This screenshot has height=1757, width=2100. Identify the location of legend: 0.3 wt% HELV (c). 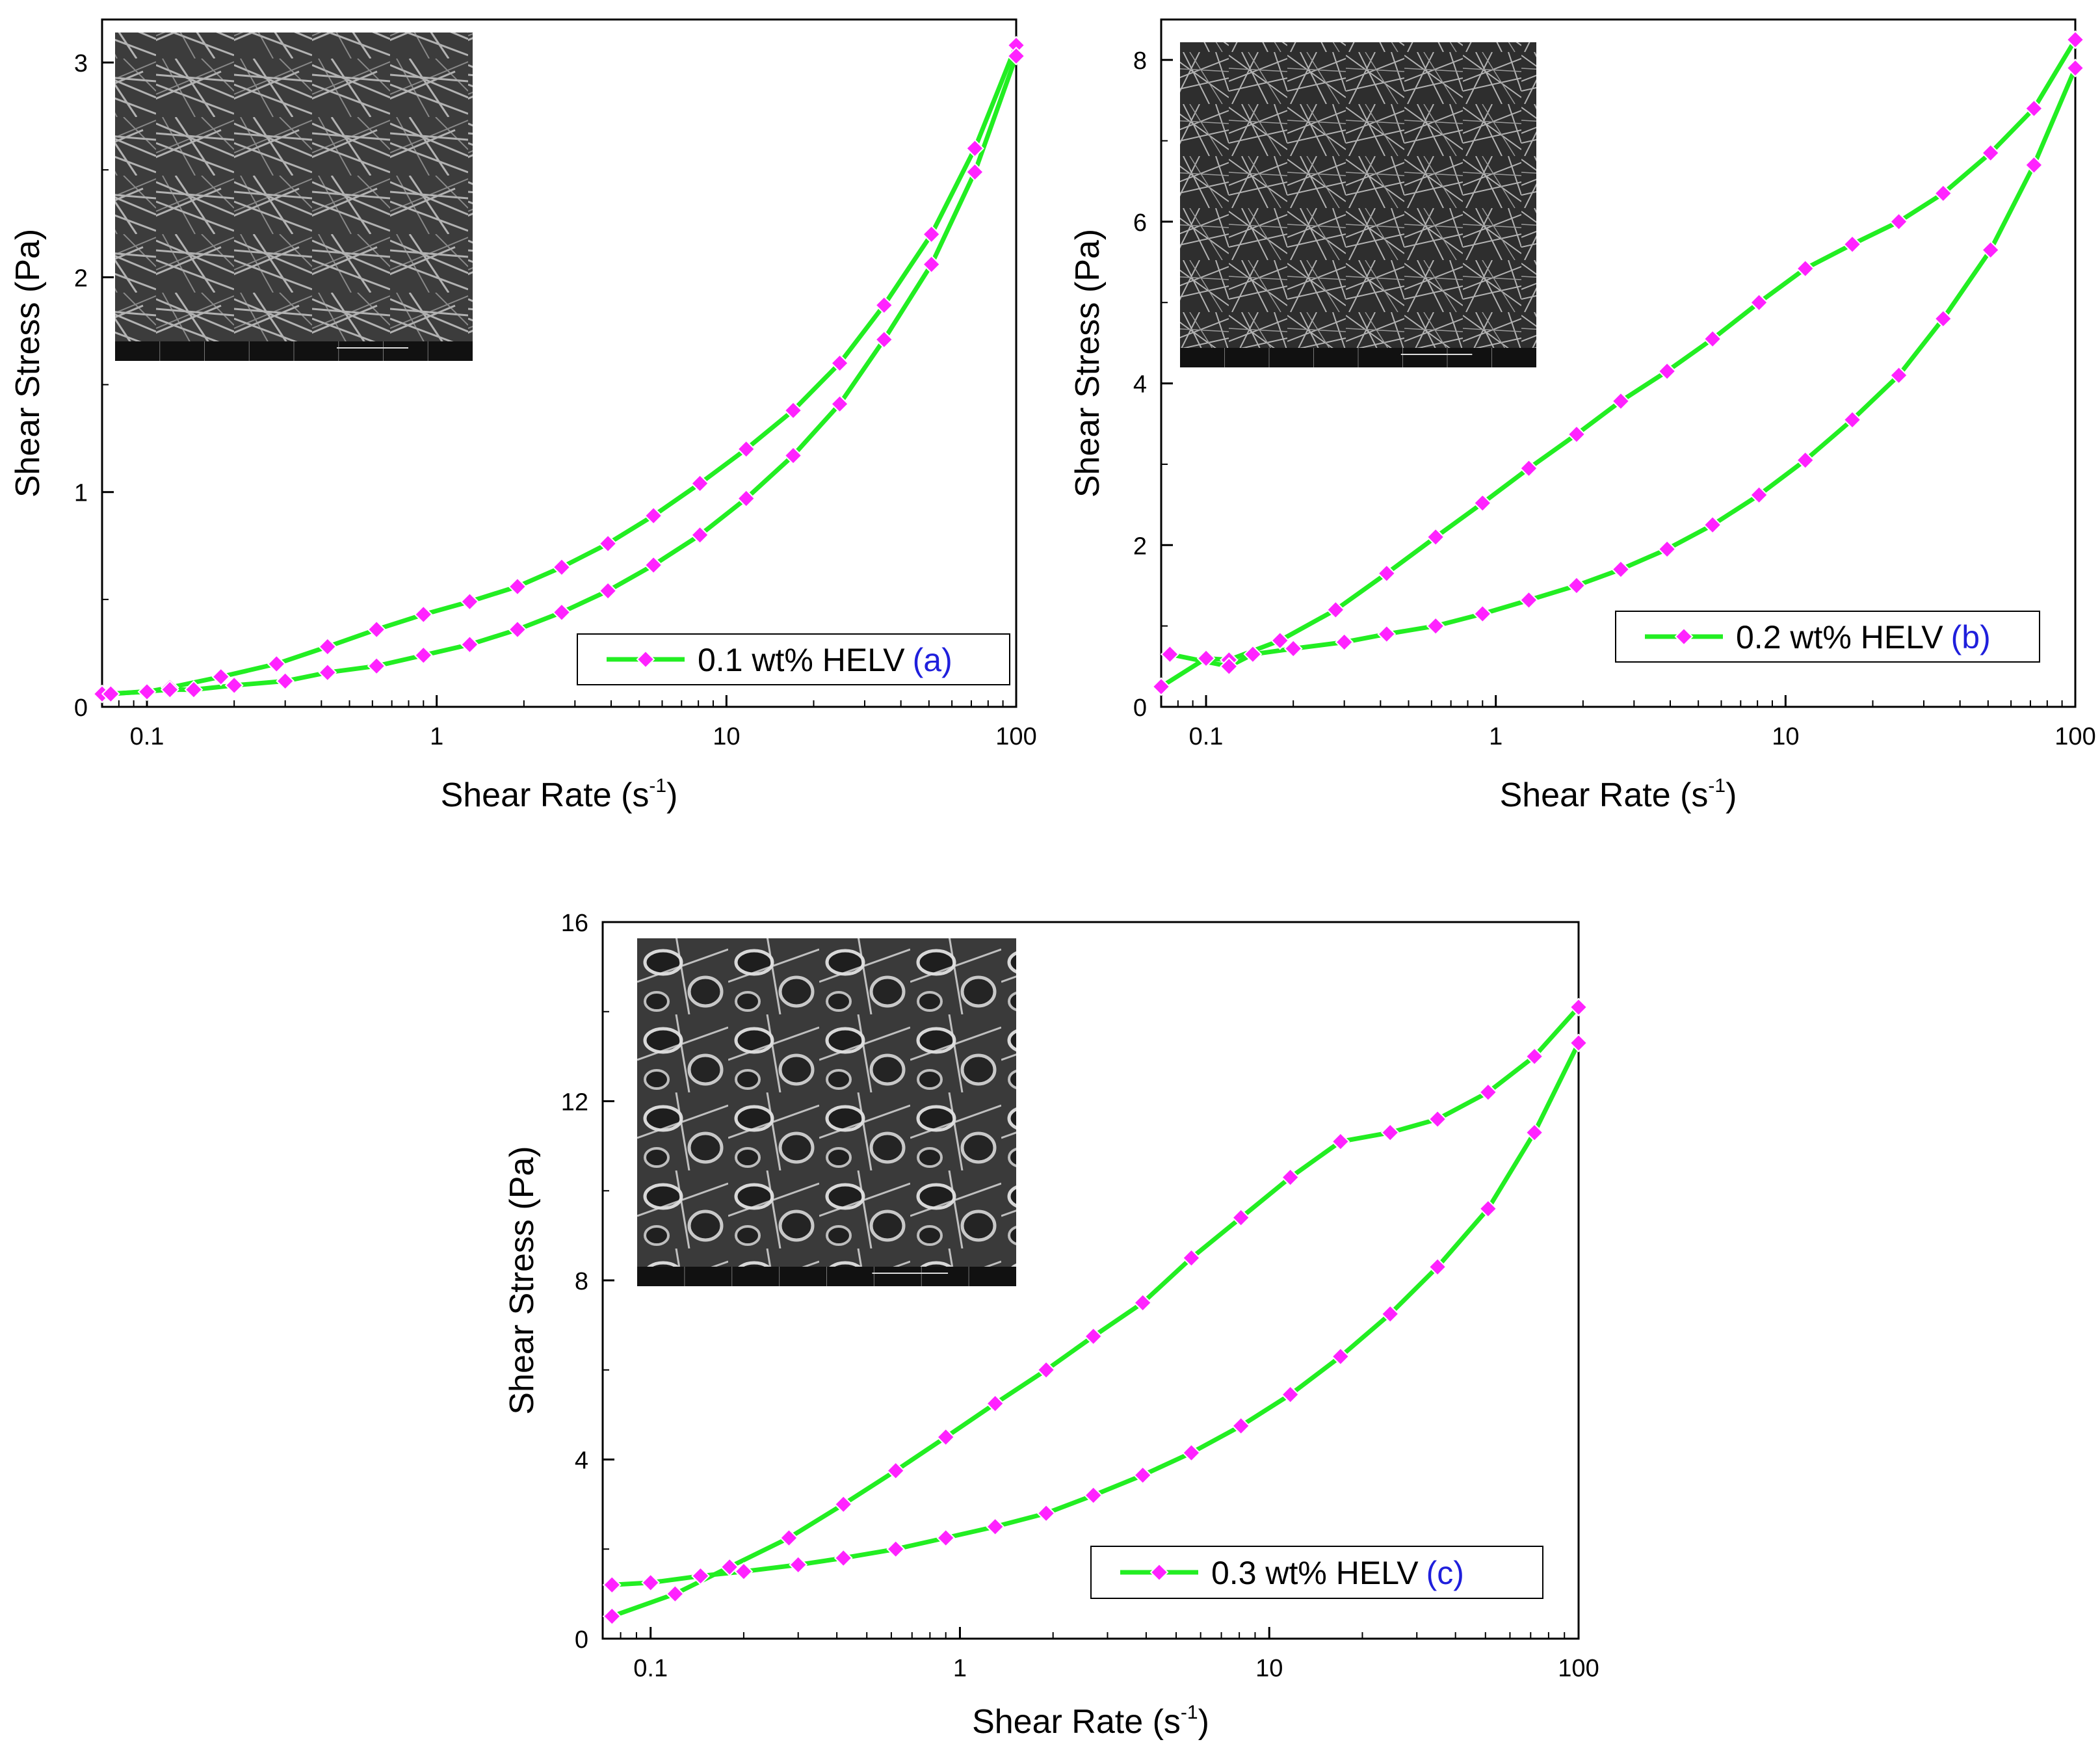
(1316, 1572).